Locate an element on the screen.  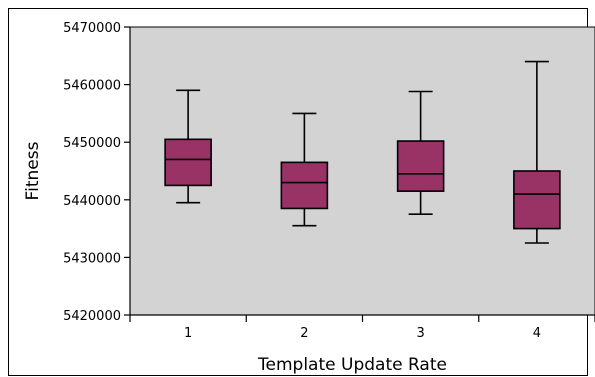
x-tick-label: 1 is located at coordinates (188, 333).